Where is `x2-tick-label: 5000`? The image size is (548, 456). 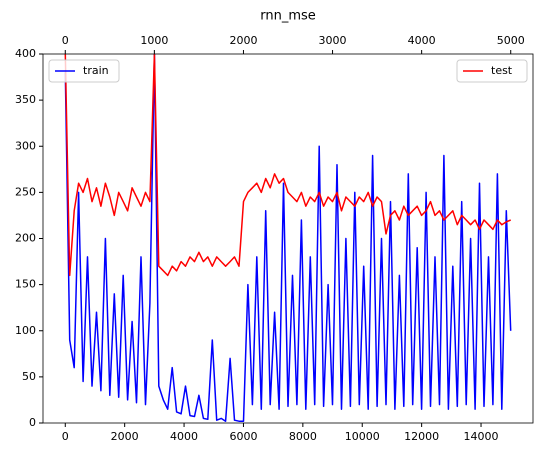
x2-tick-label: 5000 is located at coordinates (511, 40).